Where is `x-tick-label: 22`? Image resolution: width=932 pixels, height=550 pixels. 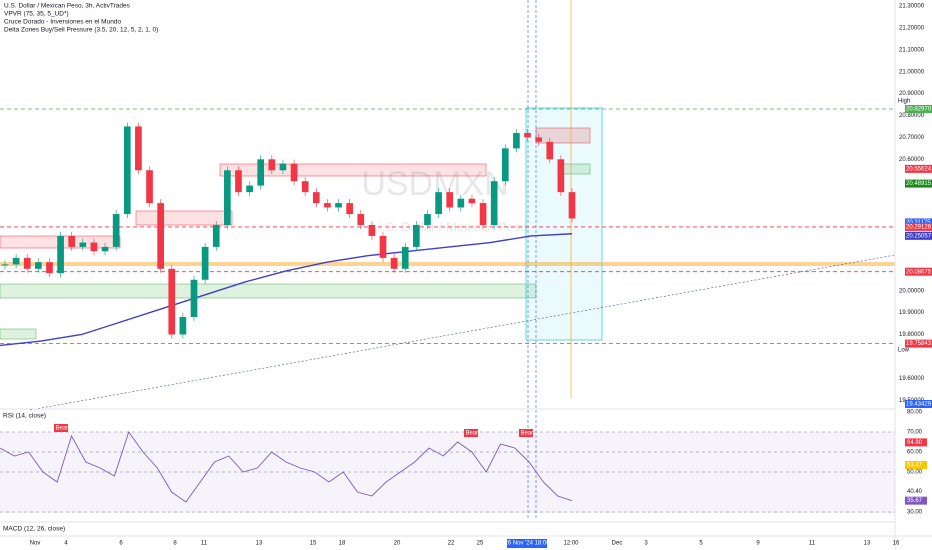
x-tick-label: 22 is located at coordinates (451, 544).